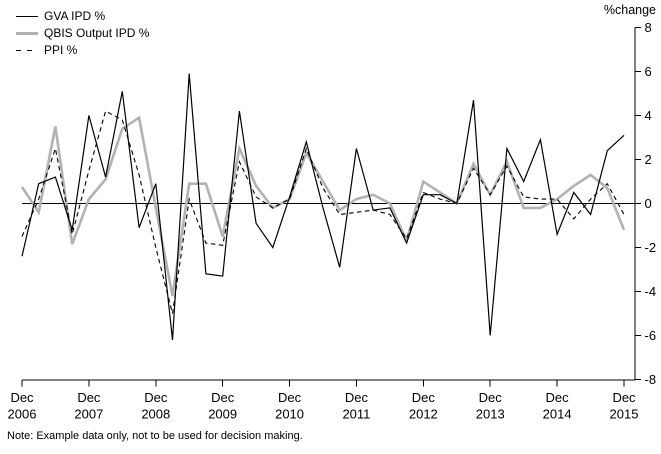  What do you see at coordinates (490, 414) in the screenshot?
I see `x-tick-label-year: 2013` at bounding box center [490, 414].